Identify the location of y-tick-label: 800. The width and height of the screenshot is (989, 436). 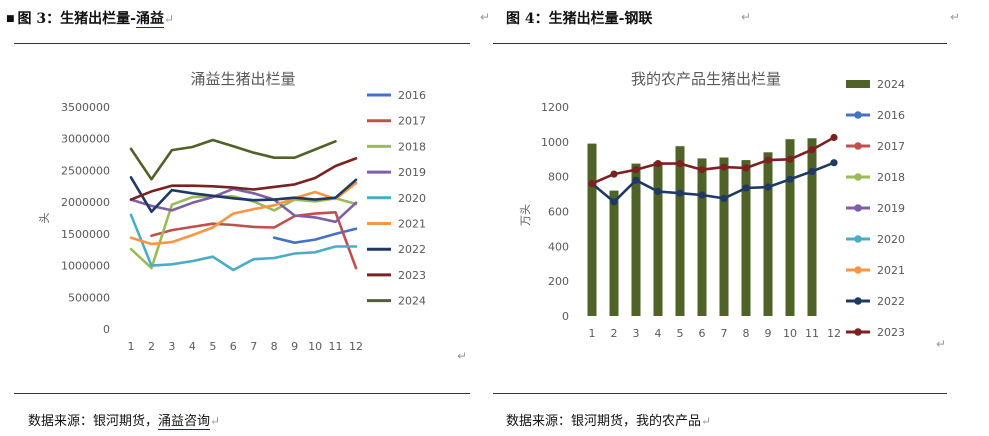
(558, 177).